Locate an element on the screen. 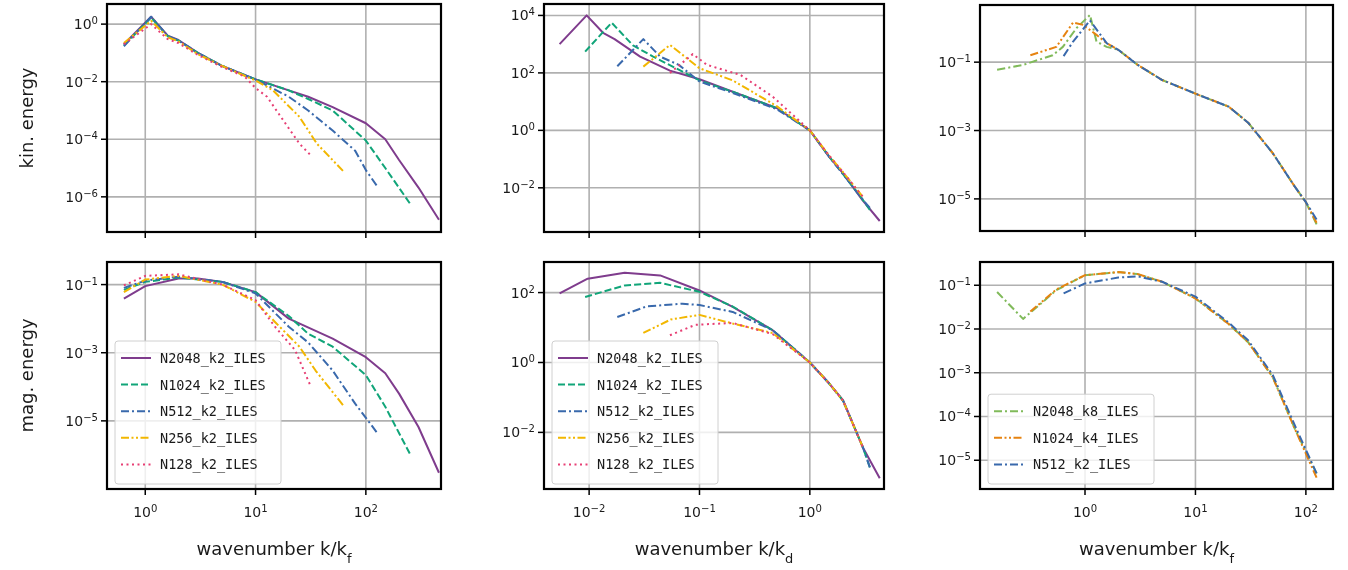  x-tick-label: 10$^{−1}$ is located at coordinates (699, 511).